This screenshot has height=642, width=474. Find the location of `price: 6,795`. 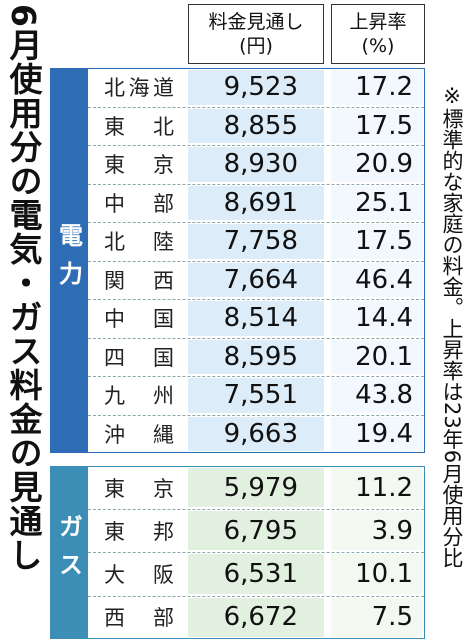

price: 6,795 is located at coordinates (256, 531).